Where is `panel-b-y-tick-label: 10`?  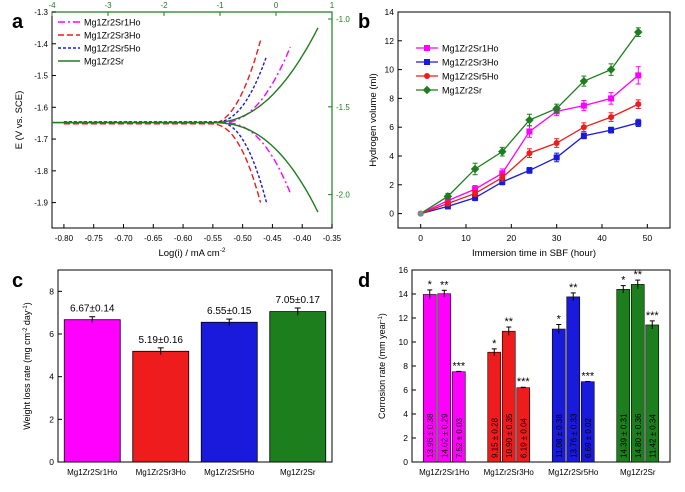 panel-b-y-tick-label: 10 is located at coordinates (390, 70).